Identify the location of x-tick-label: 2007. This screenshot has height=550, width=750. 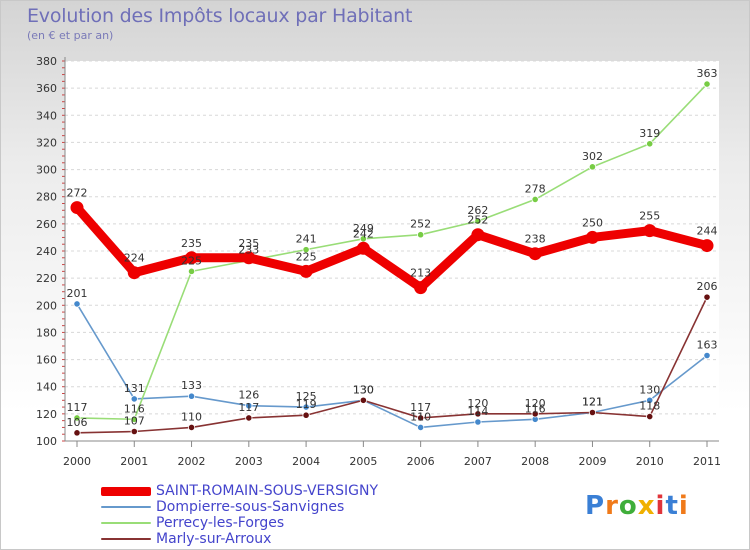
(478, 461).